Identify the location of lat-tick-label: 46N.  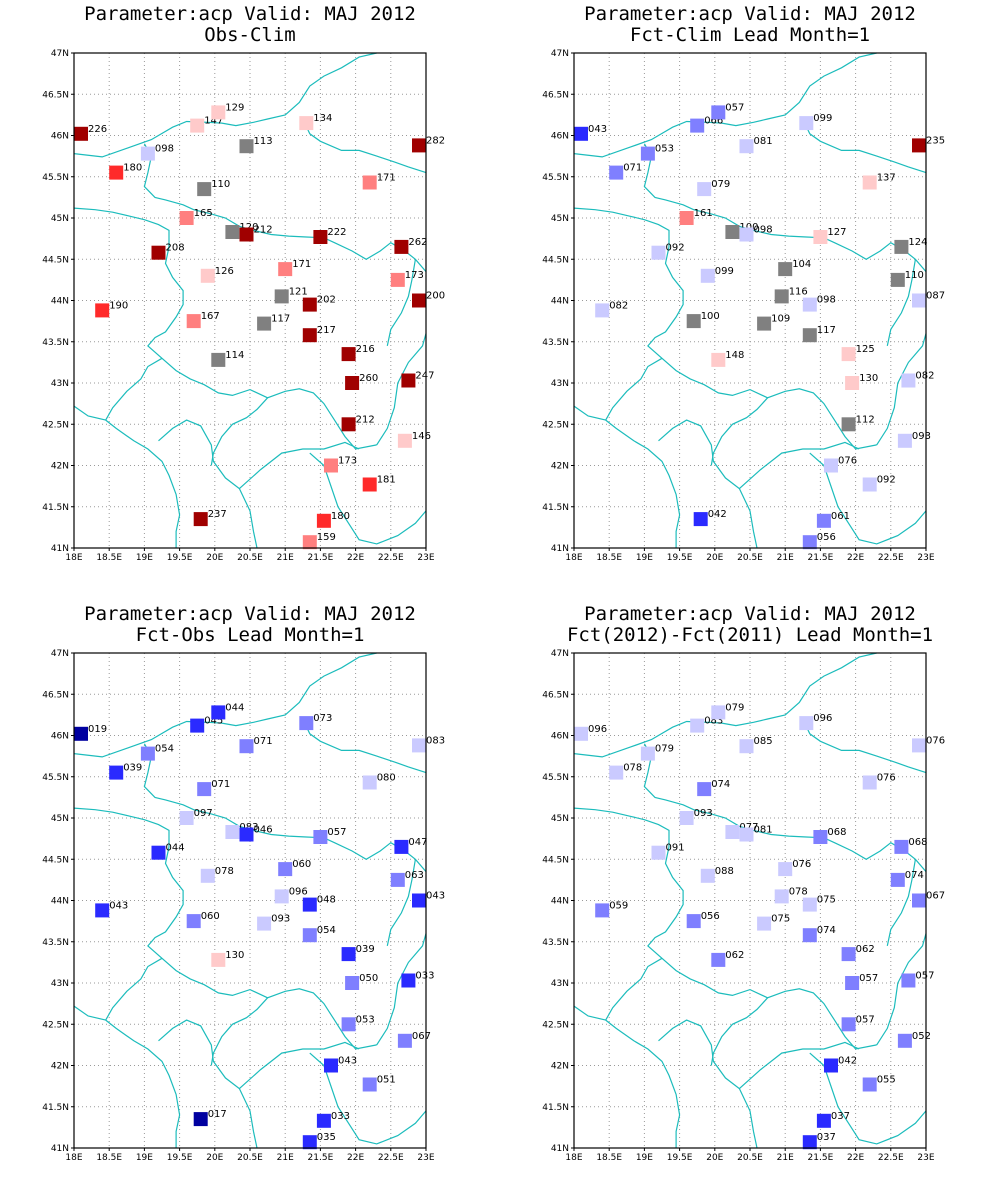
(60, 137).